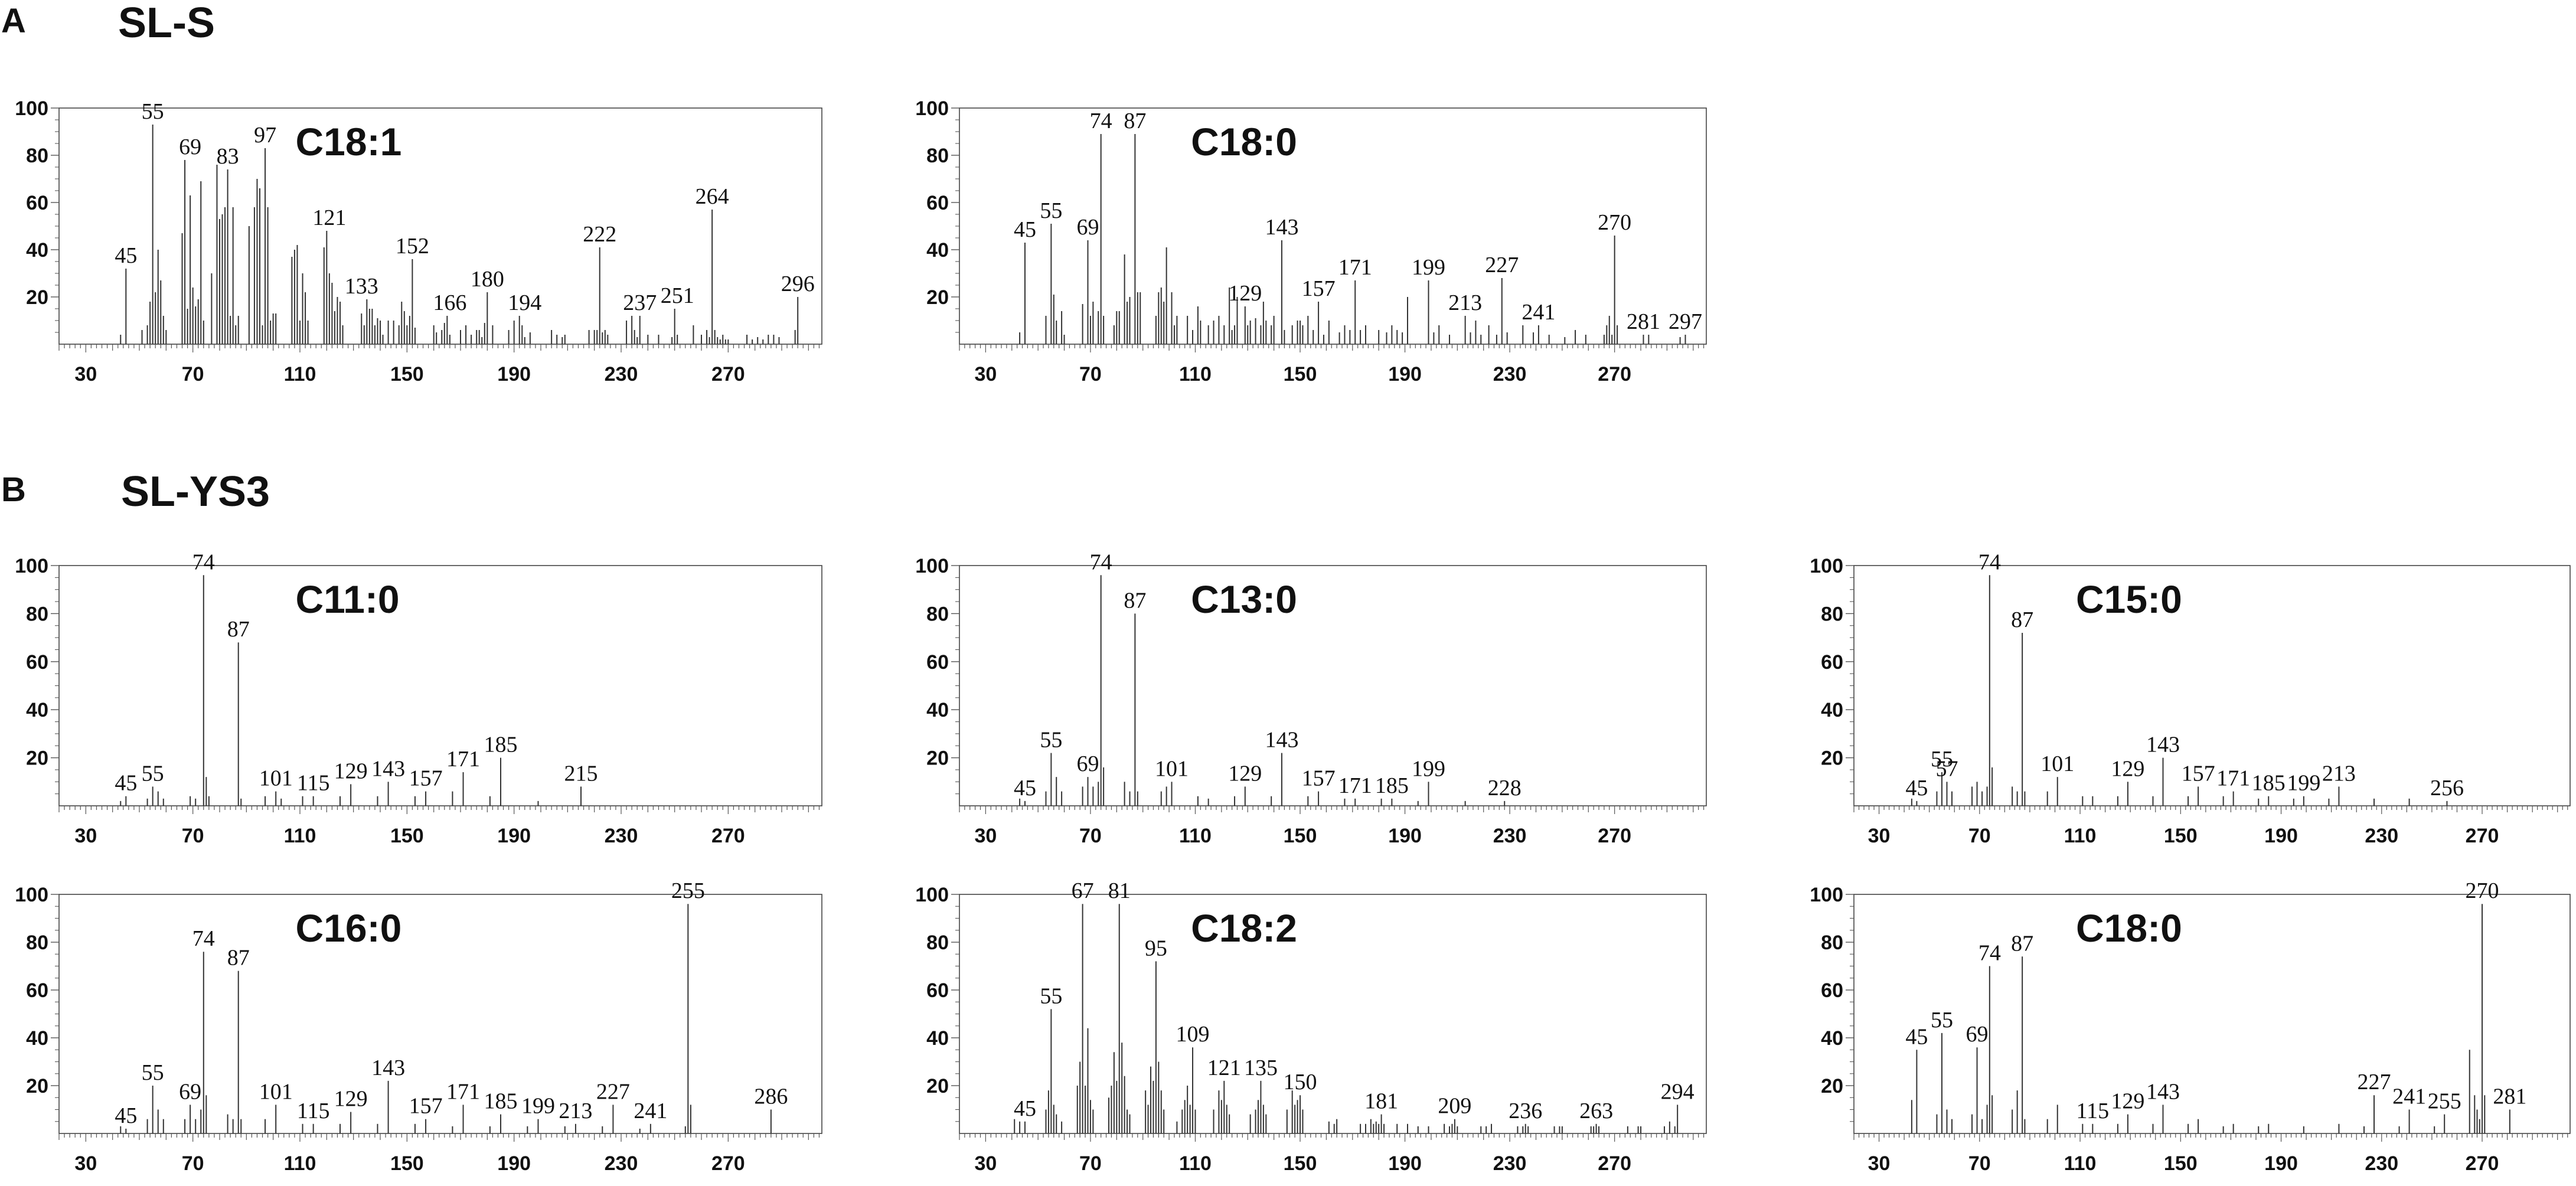  What do you see at coordinates (1525, 1111) in the screenshot?
I see `peak-label: 236` at bounding box center [1525, 1111].